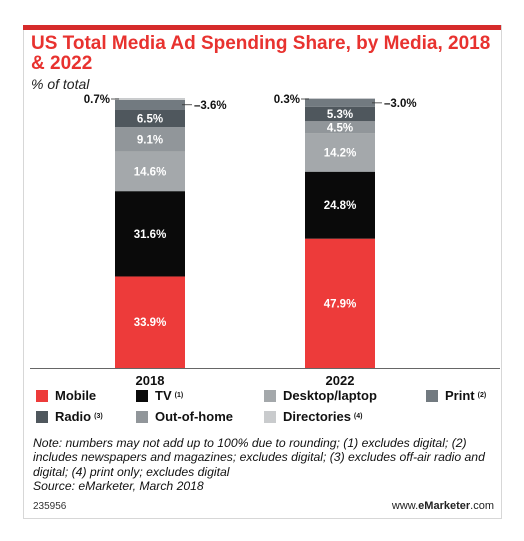 The width and height of the screenshot is (524, 541). I want to click on legend-sup-print: (2), so click(482, 395).